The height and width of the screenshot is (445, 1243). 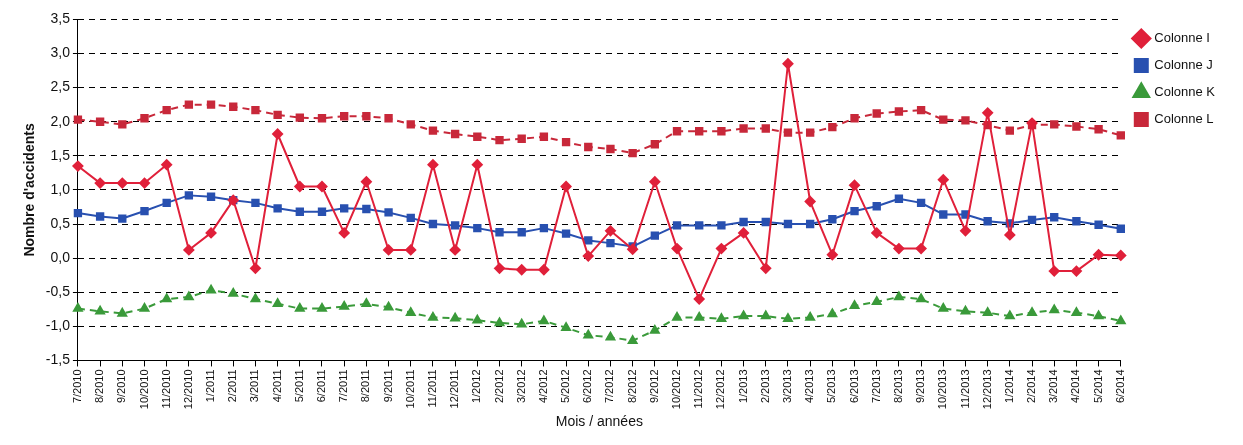 What do you see at coordinates (387, 386) in the screenshot?
I see `x-tick-label: 9/2011` at bounding box center [387, 386].